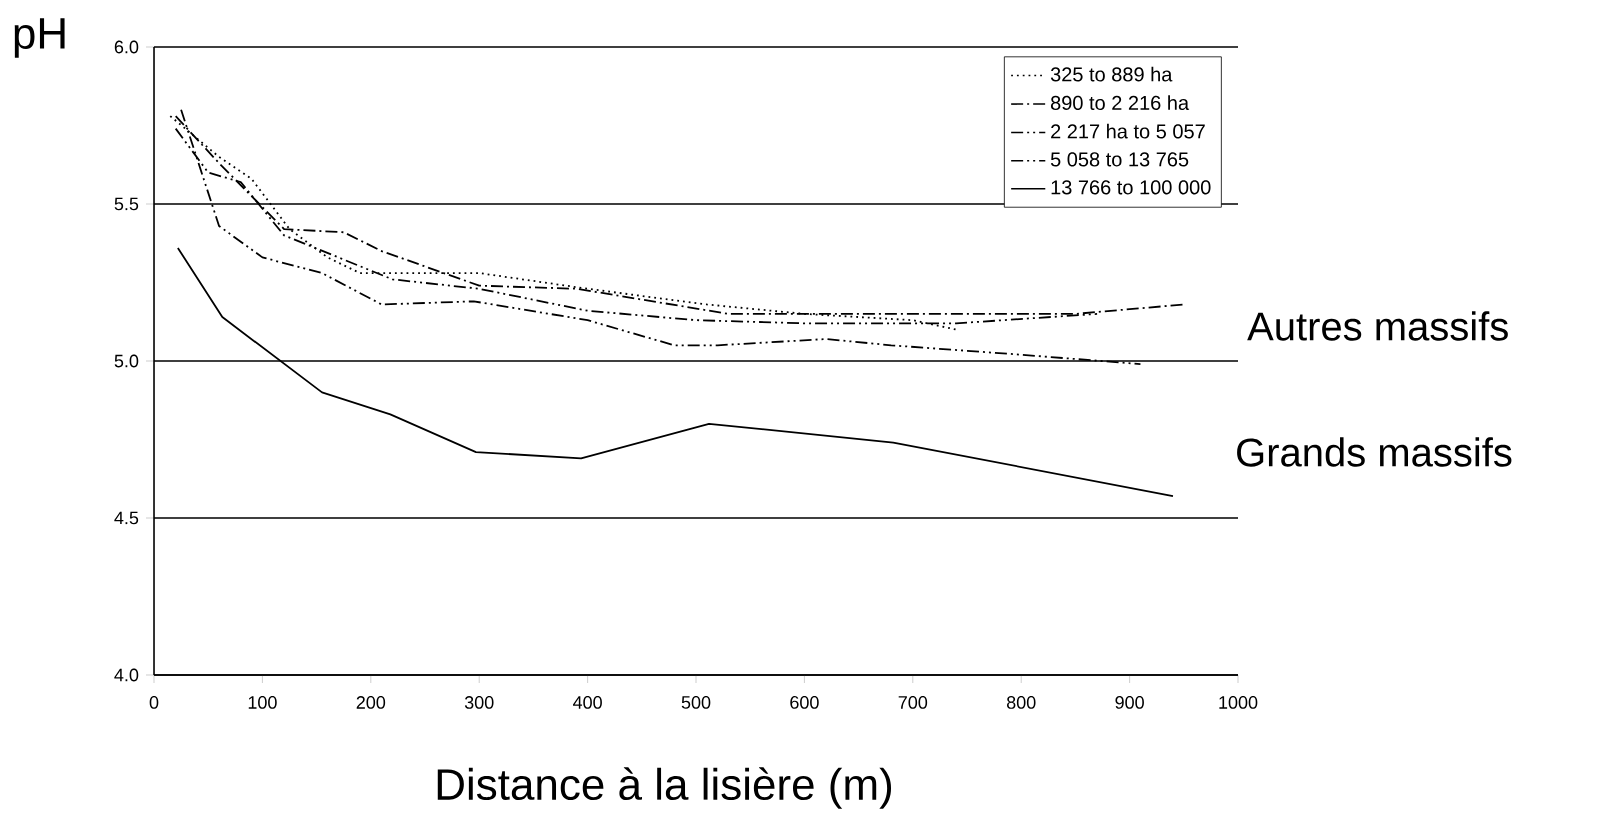 Image resolution: width=1604 pixels, height=832 pixels. Describe the element at coordinates (1128, 131) in the screenshot. I see `legend-label: 2 217 ha to 5 057` at that location.